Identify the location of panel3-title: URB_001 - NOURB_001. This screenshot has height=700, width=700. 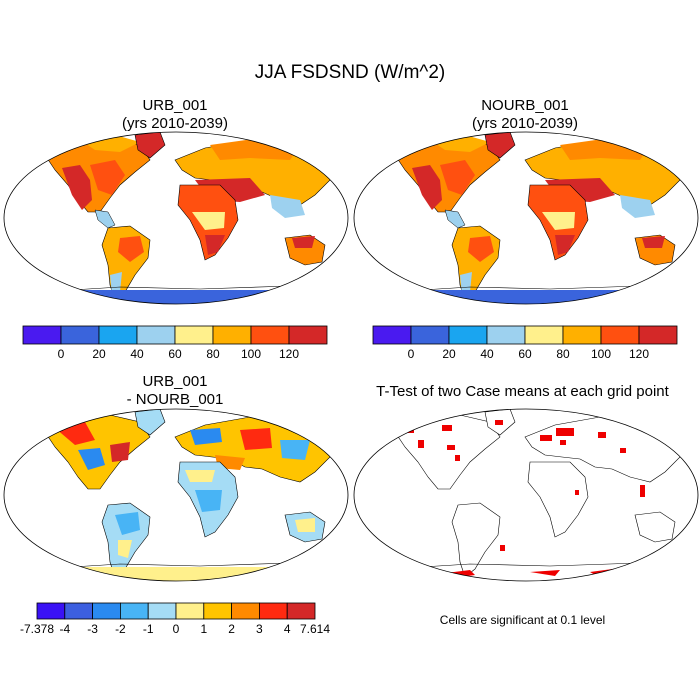
(175, 391).